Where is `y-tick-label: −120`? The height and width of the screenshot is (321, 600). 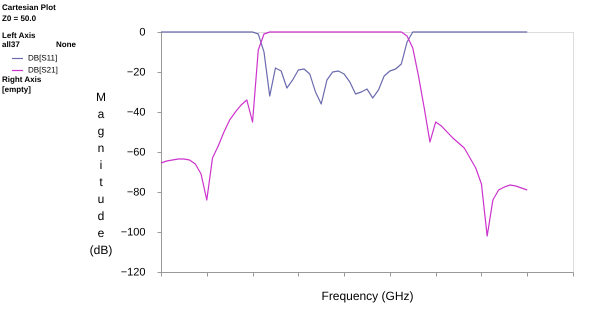 y-tick-label: −120 is located at coordinates (133, 272).